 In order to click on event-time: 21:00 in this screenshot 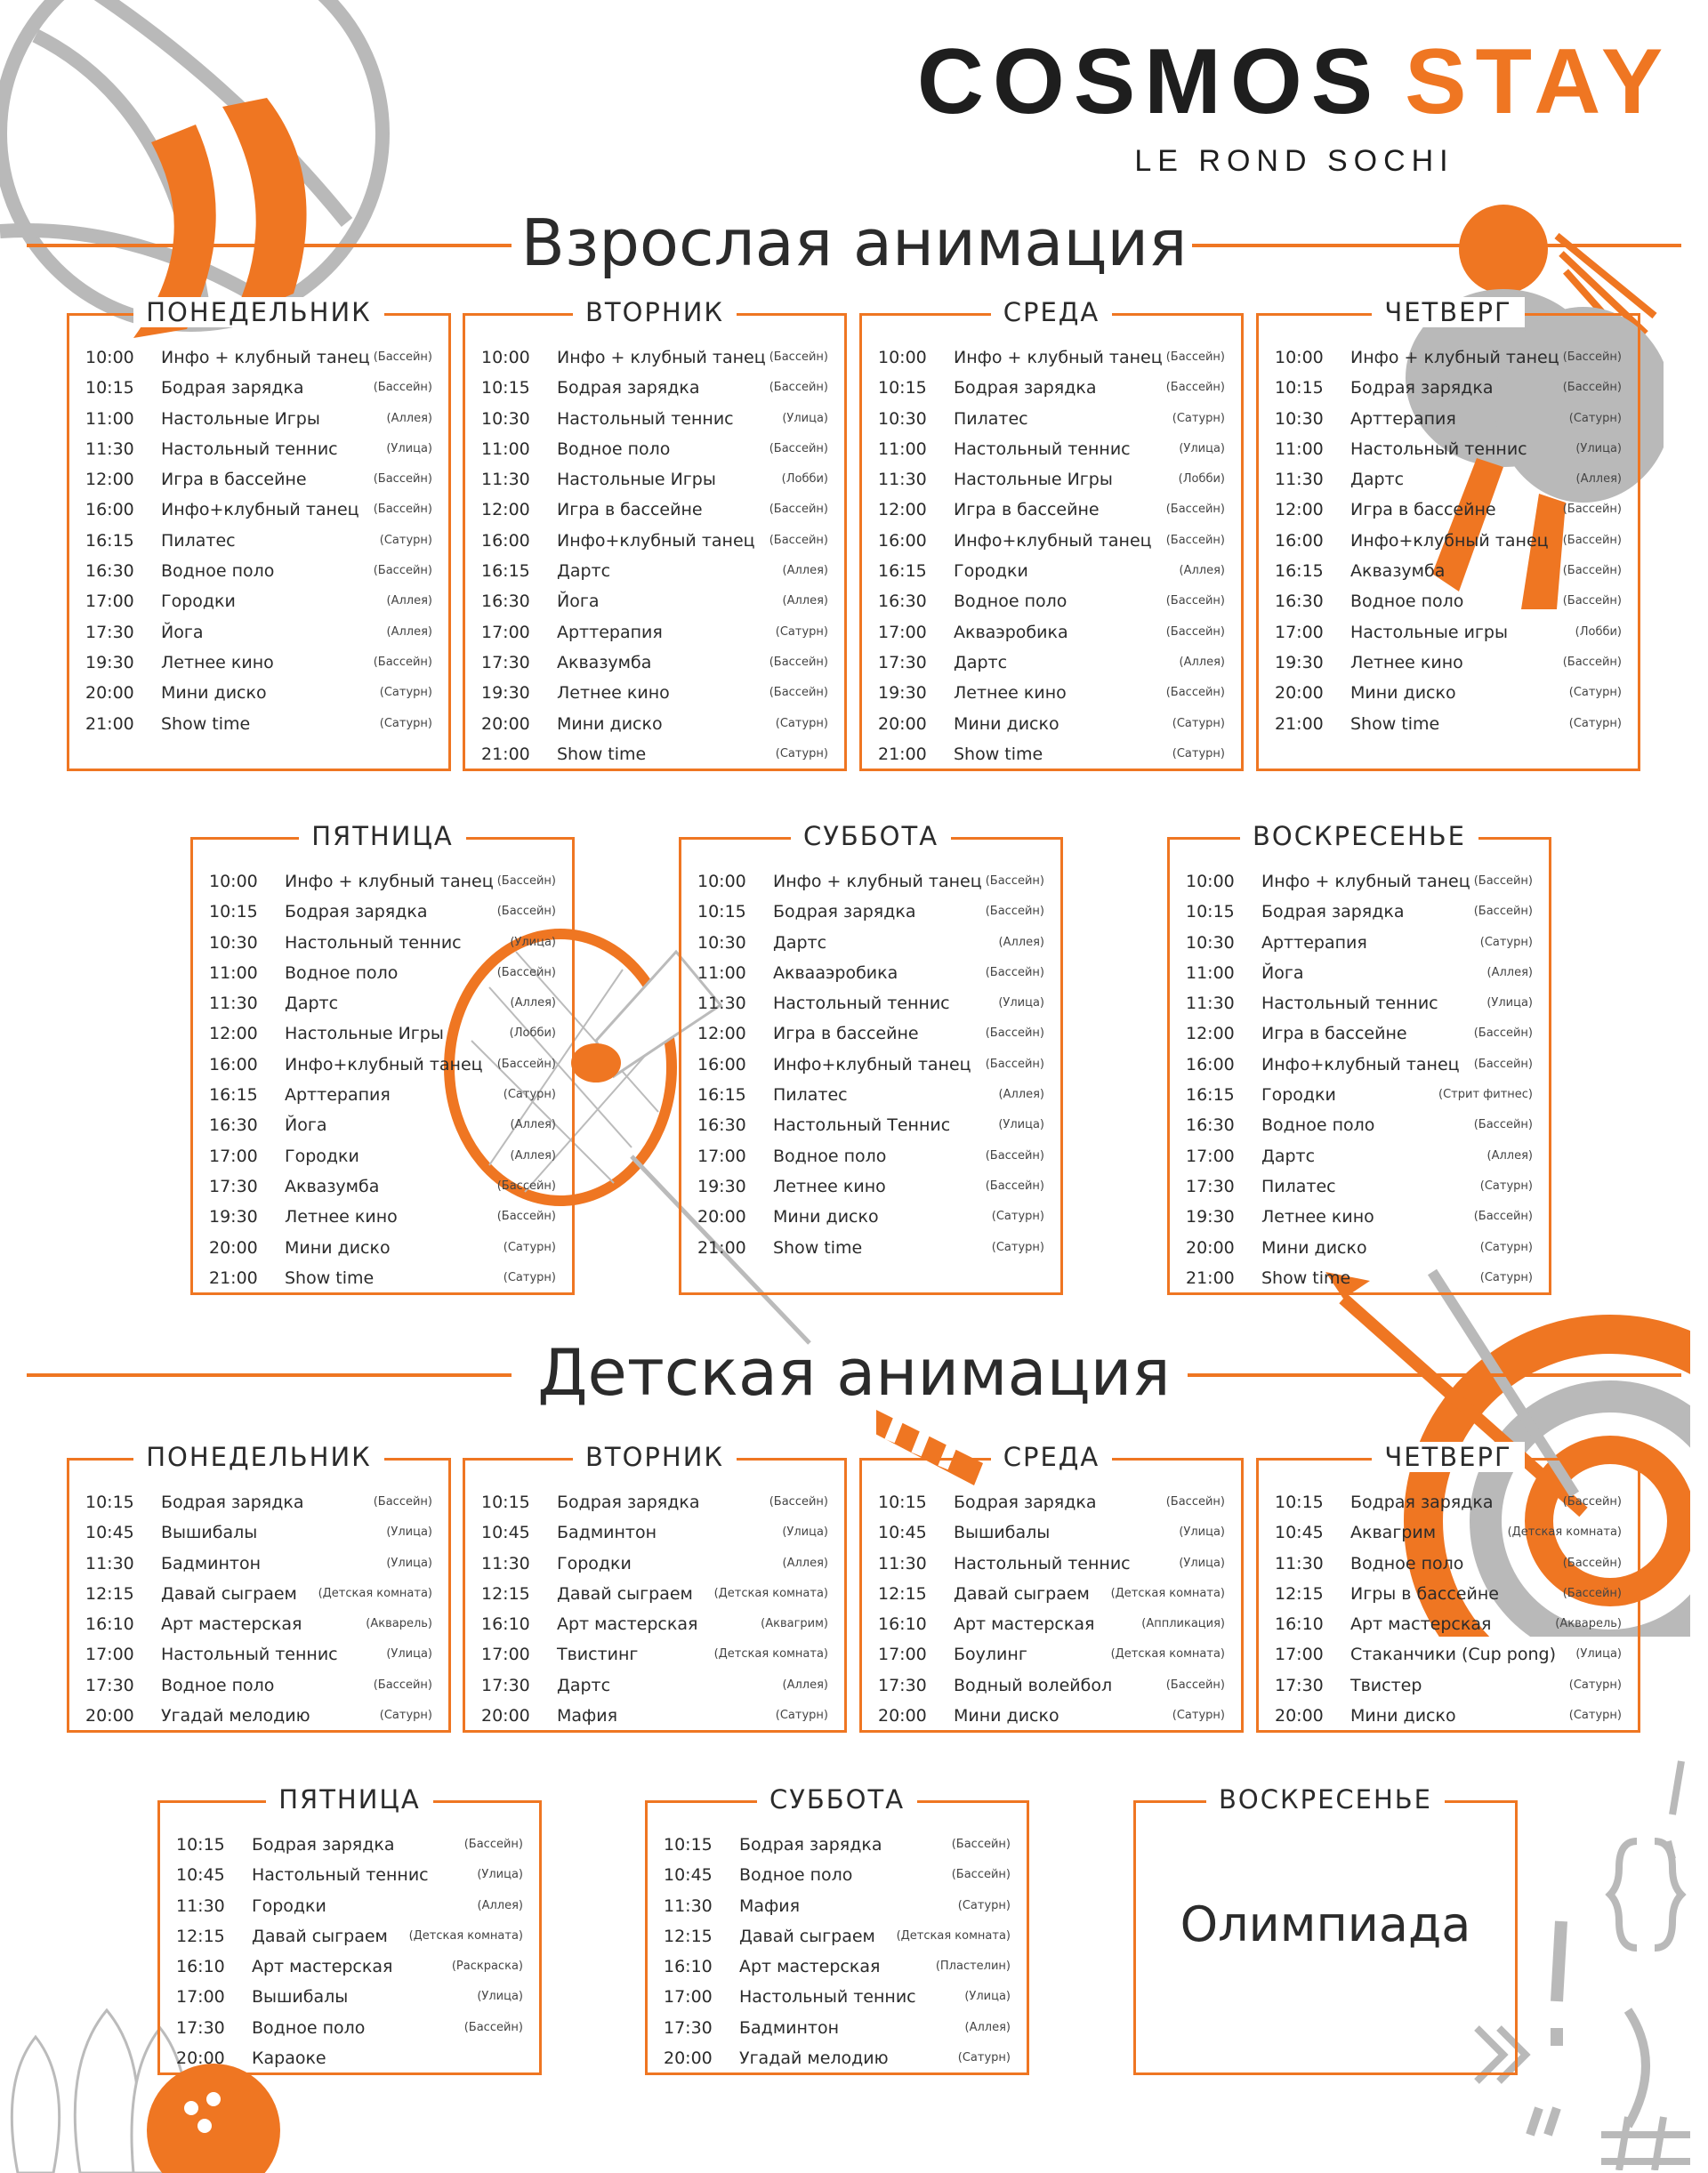, I will do `click(1210, 1278)`.